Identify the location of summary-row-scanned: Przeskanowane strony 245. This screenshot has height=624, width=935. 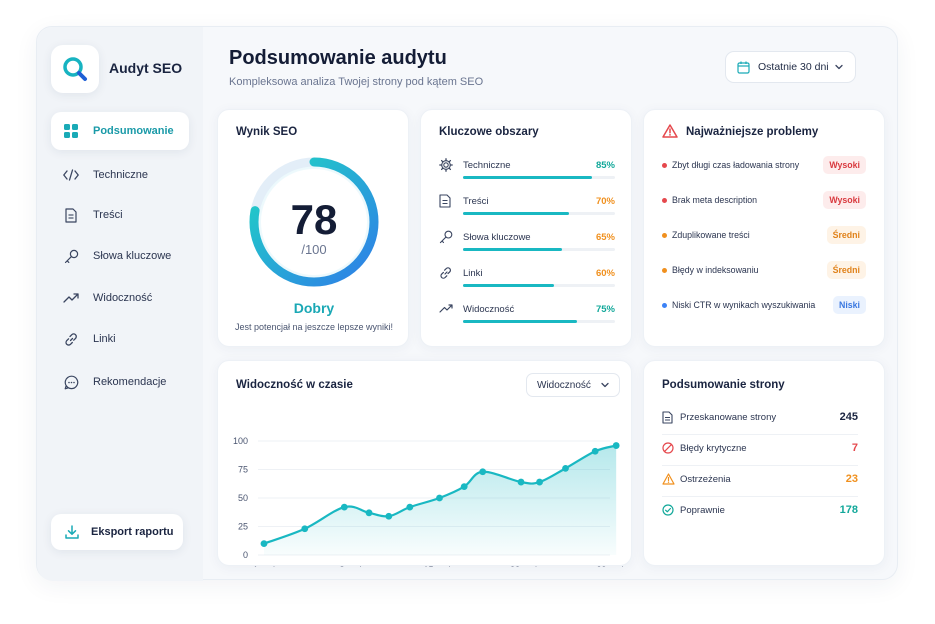
(760, 420).